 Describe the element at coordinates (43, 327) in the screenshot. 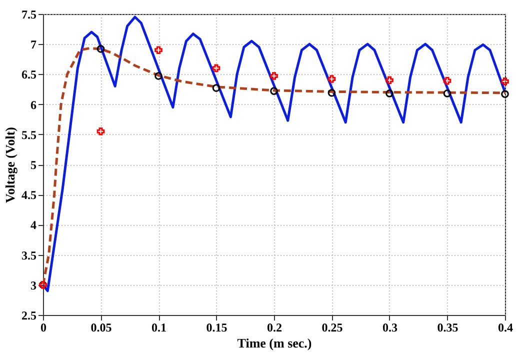

I see `x-tick-label: 0` at that location.